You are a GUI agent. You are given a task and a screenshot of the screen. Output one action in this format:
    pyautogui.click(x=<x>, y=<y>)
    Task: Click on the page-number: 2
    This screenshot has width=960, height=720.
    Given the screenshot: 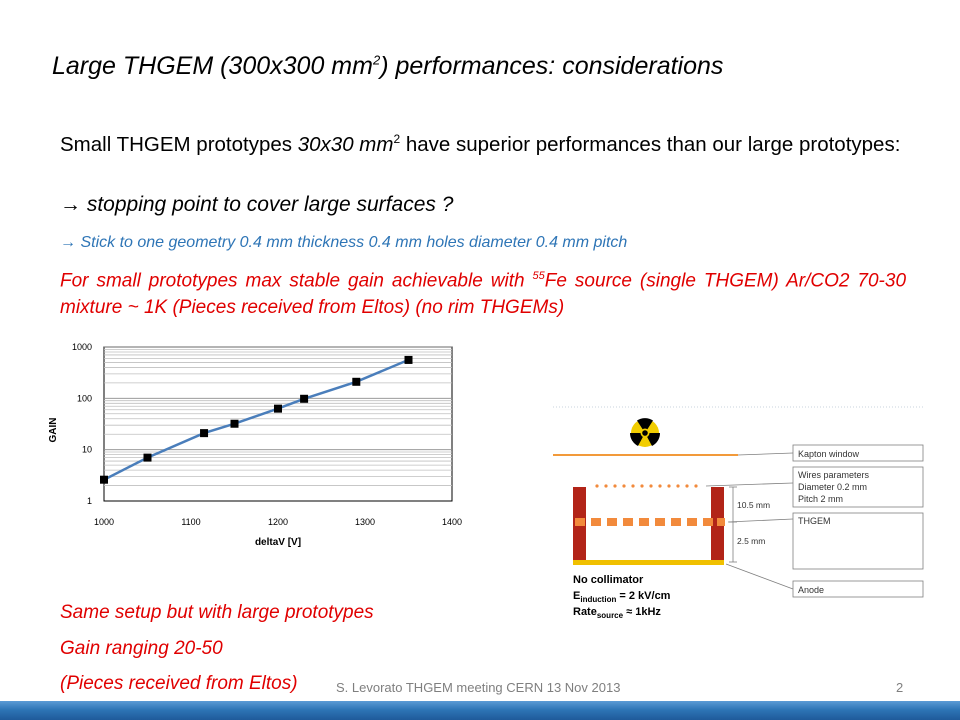 What is the action you would take?
    pyautogui.click(x=900, y=687)
    